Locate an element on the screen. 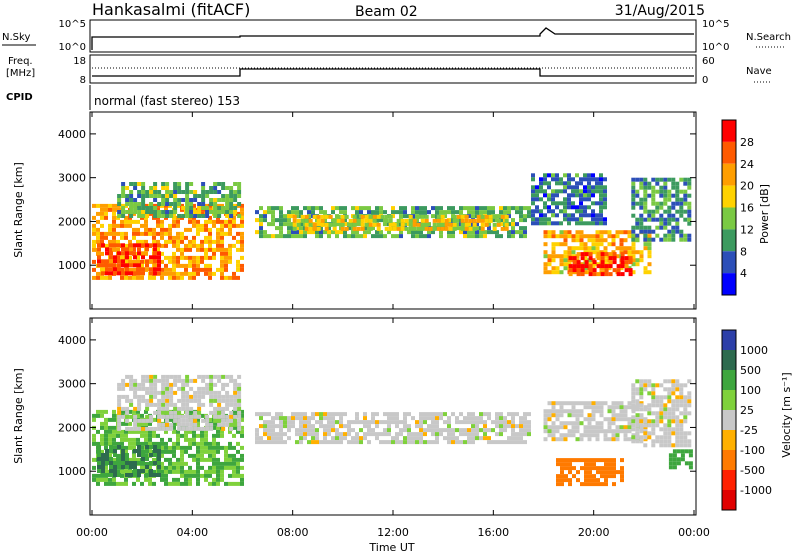  xtick-label: 20:00 is located at coordinates (594, 532).